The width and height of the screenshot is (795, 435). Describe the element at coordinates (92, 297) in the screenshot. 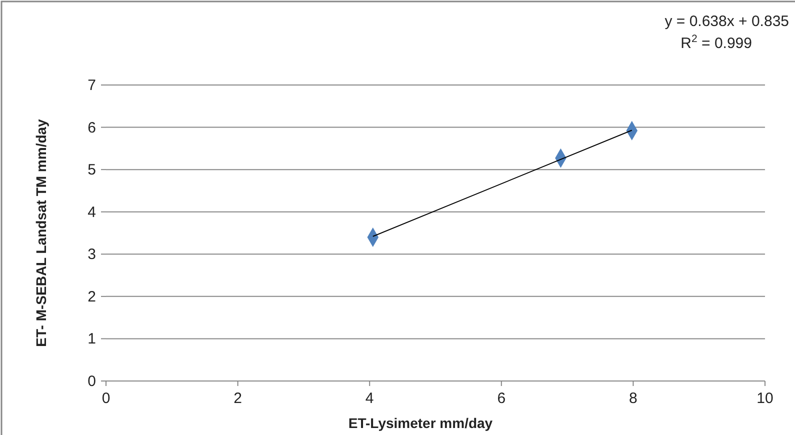

I see `y-tick-label: 2` at that location.